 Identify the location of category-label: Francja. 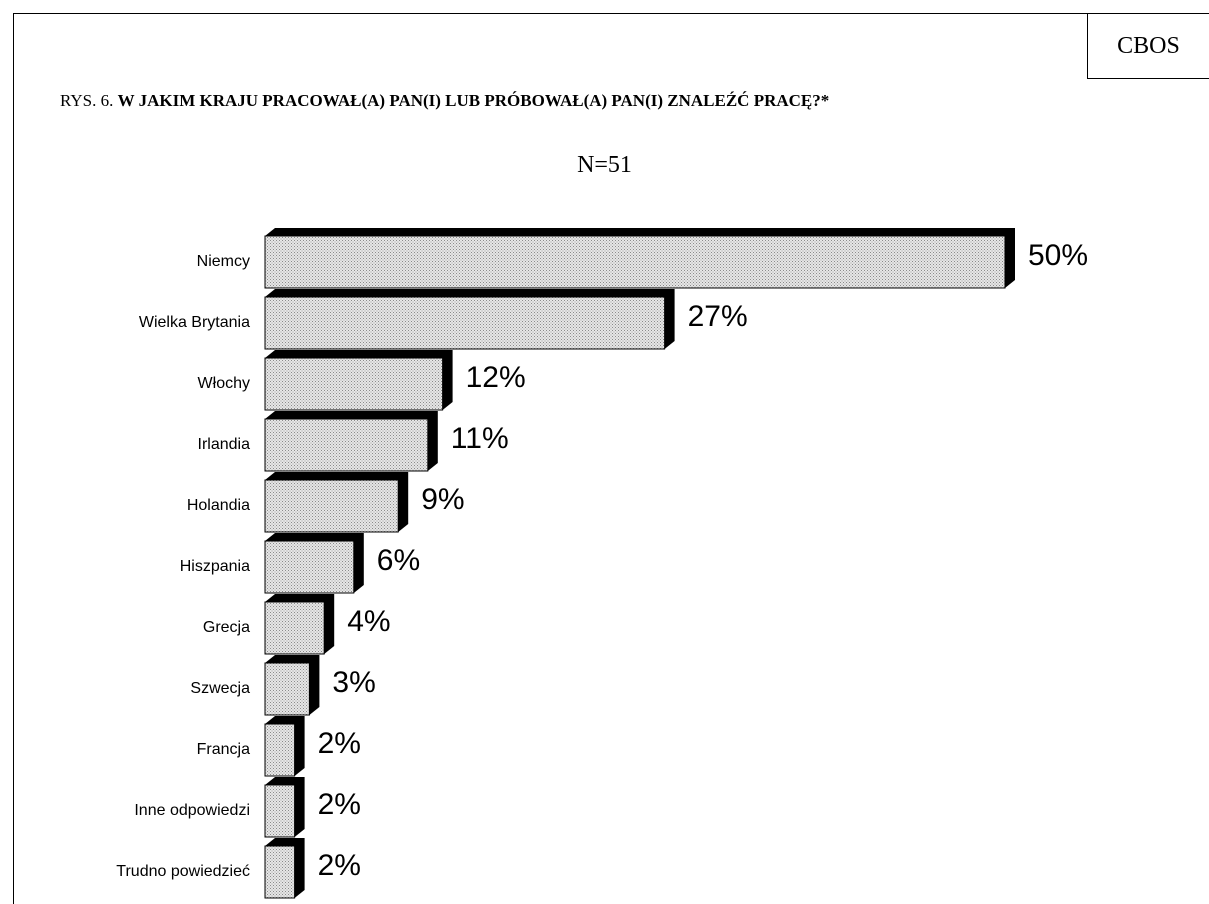
(223, 749).